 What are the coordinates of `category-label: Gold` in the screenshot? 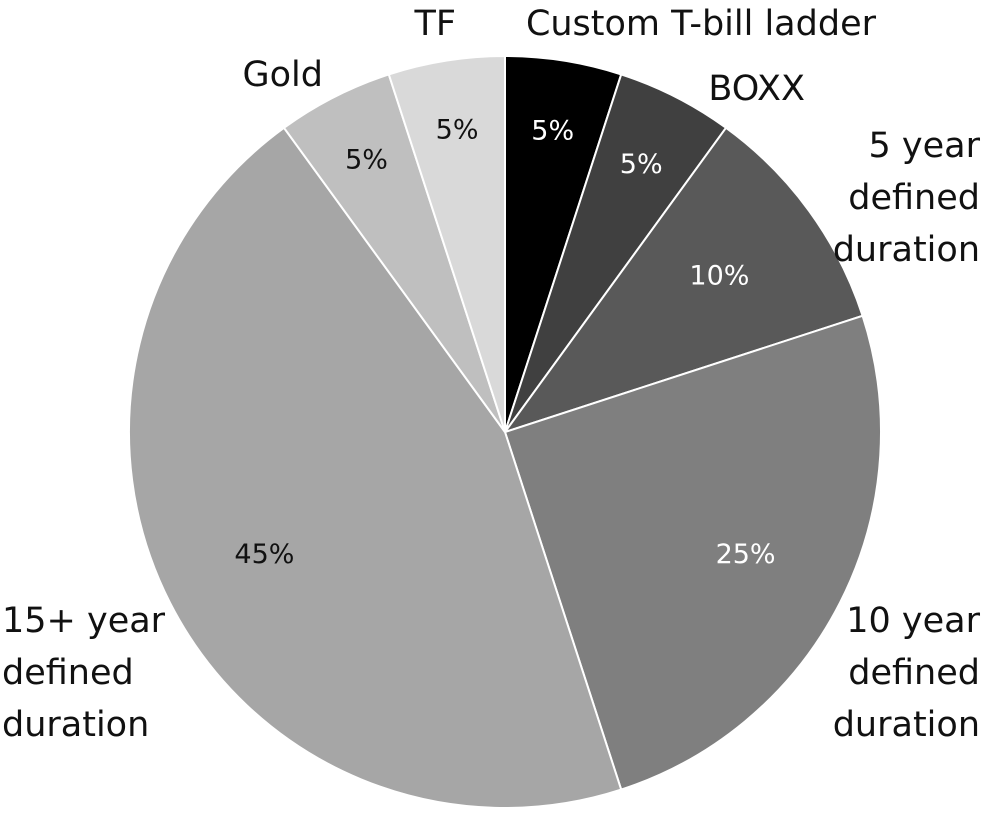 It's located at (283, 75).